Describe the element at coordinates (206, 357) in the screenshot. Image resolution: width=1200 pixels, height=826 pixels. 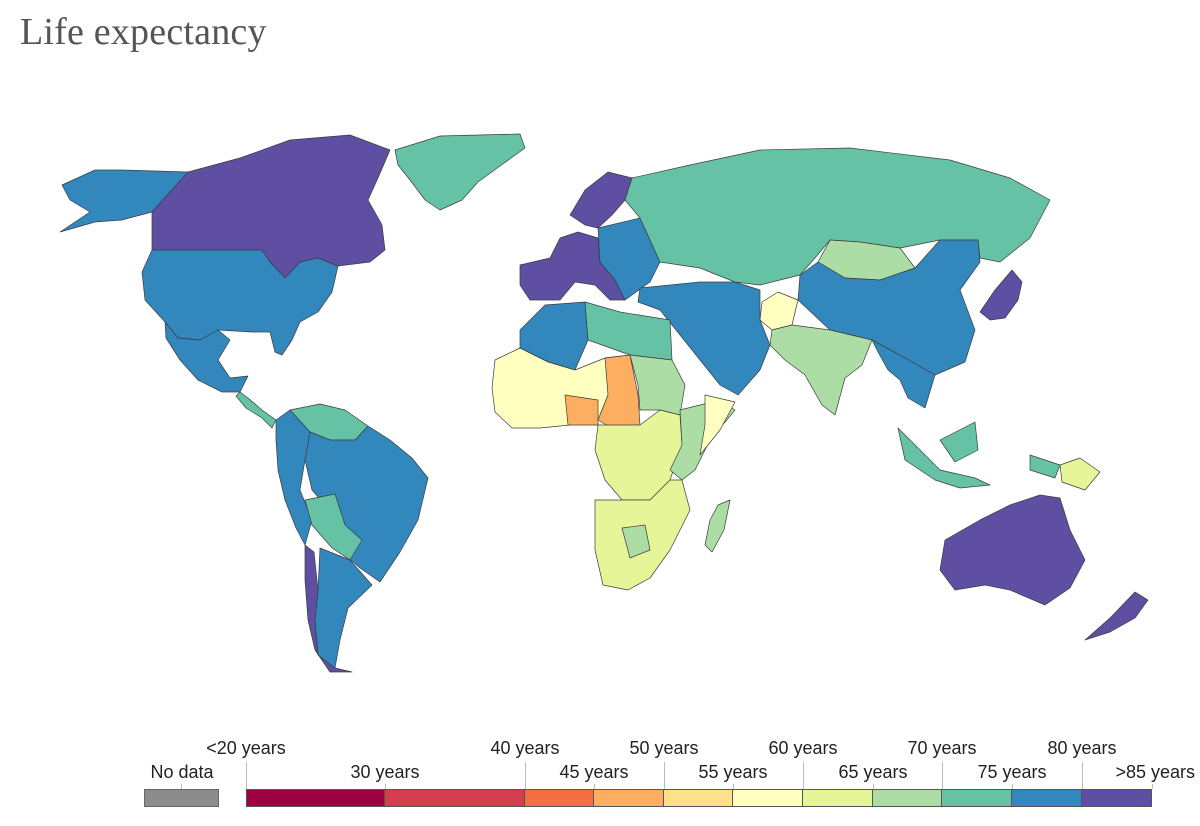
I see `region-mexico` at that location.